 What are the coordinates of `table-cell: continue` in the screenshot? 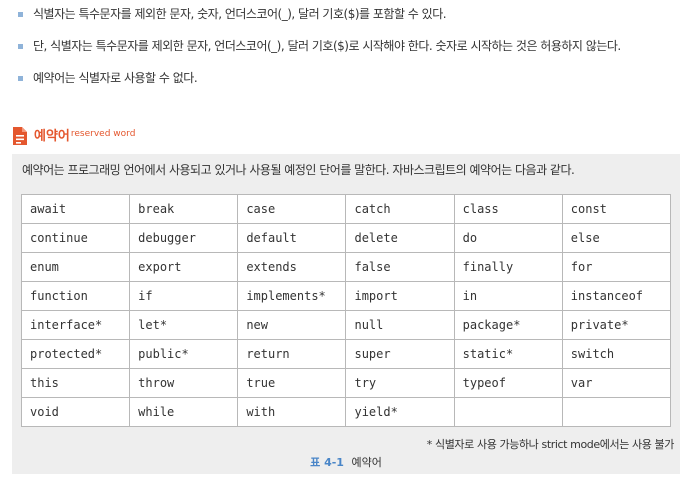 It's located at (75, 238).